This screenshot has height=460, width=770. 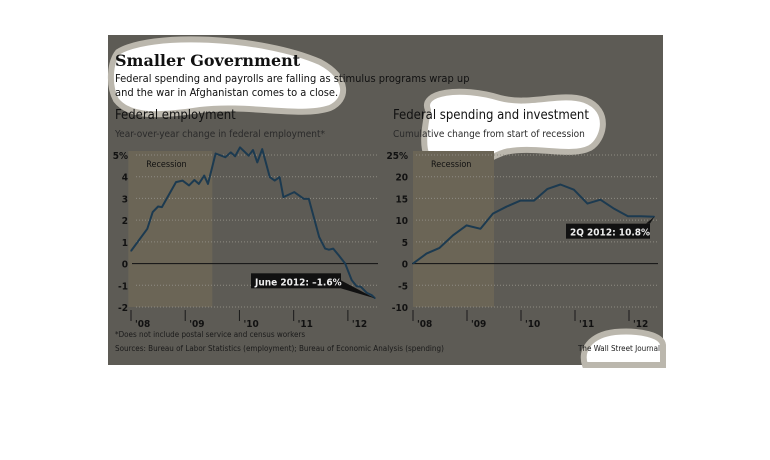 What do you see at coordinates (123, 286) in the screenshot?
I see `y-tick-label: -1` at bounding box center [123, 286].